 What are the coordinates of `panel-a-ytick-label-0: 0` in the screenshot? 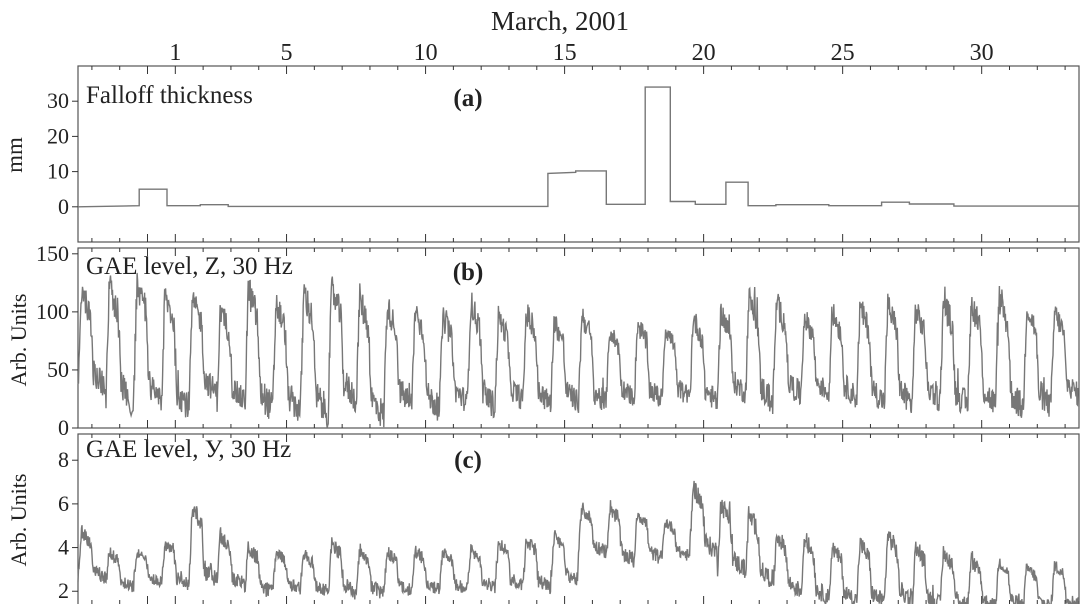 It's located at (63, 206).